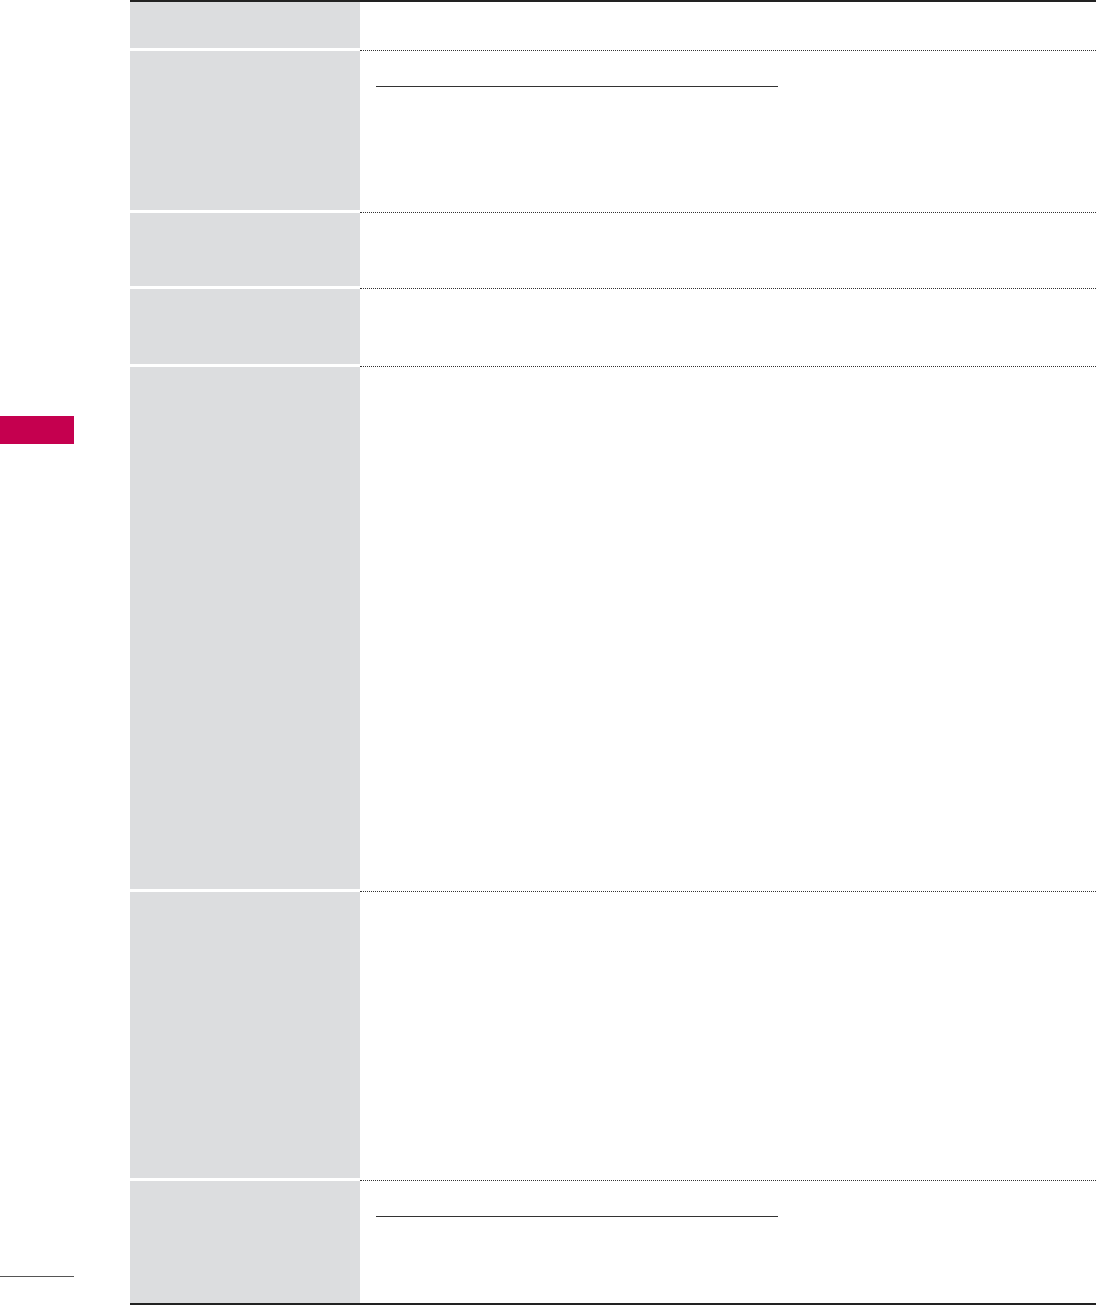  I want to click on side-tab, so click(37, 430).